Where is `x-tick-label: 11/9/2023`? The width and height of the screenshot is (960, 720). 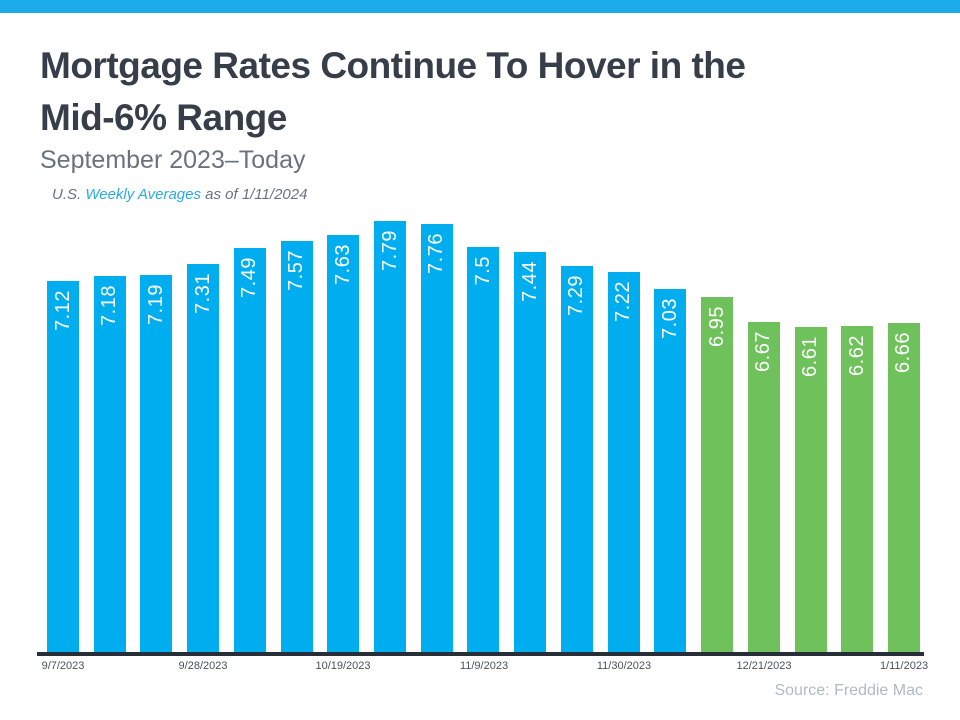
x-tick-label: 11/9/2023 is located at coordinates (484, 666).